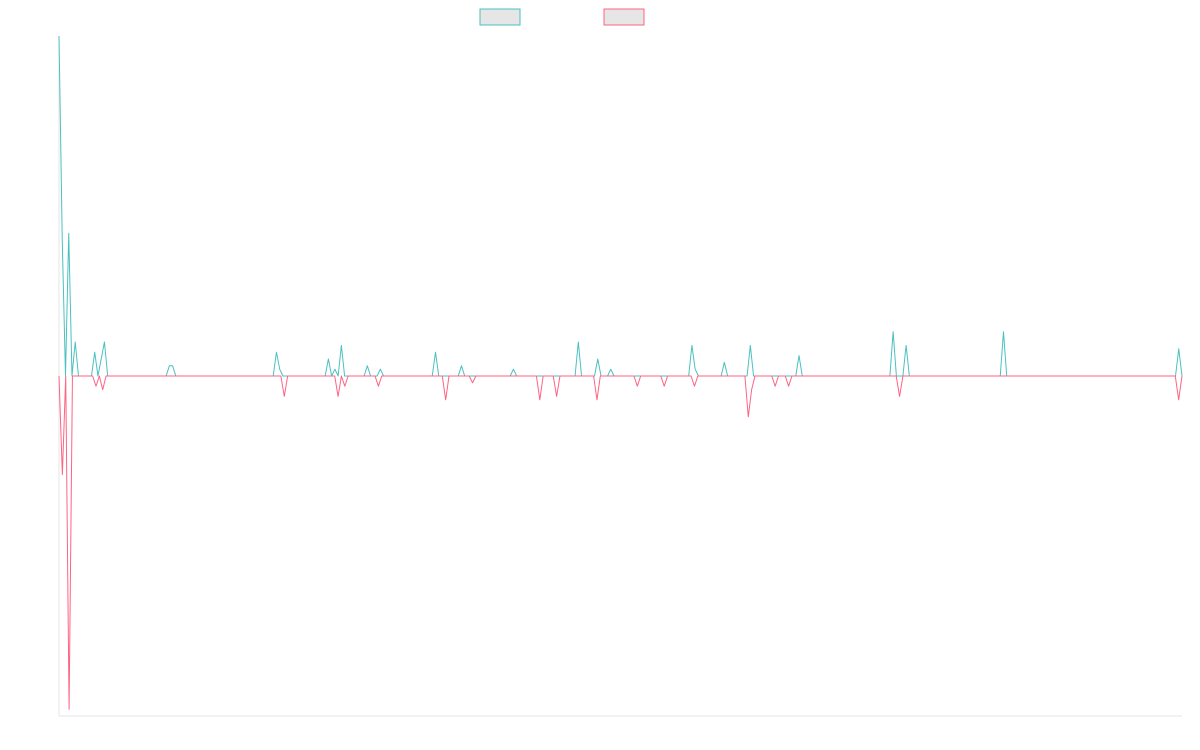 This screenshot has width=1200, height=750. Describe the element at coordinates (562, 17) in the screenshot. I see `chart-legend` at that location.